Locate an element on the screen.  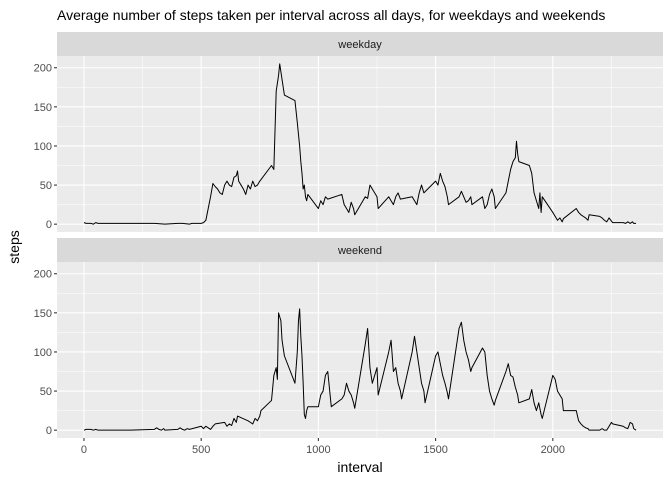
x-tick-label: 1500 is located at coordinates (435, 450).